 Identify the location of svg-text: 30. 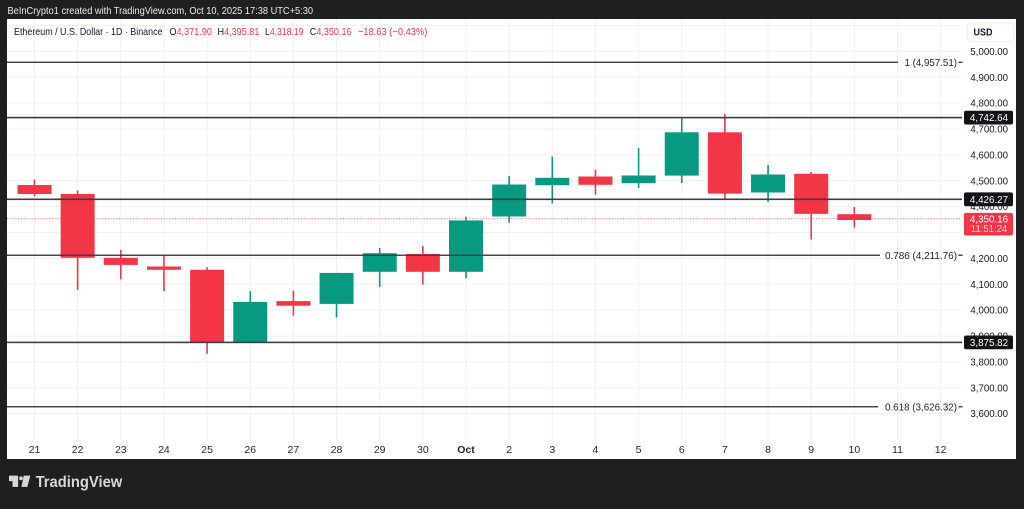
(423, 450).